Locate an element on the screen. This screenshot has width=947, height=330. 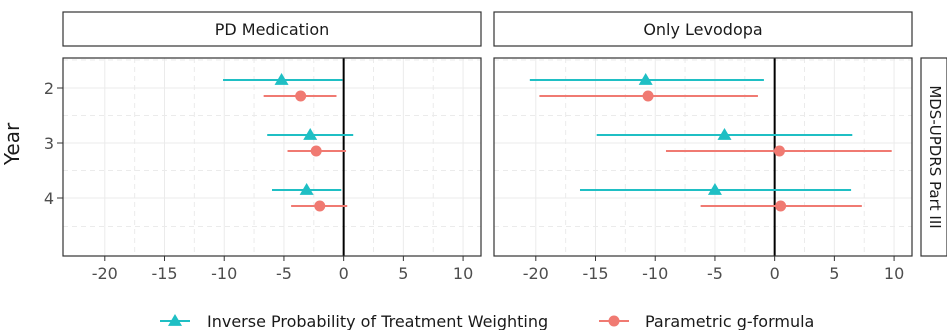
y-tick-label: 4 is located at coordinates (49, 198).